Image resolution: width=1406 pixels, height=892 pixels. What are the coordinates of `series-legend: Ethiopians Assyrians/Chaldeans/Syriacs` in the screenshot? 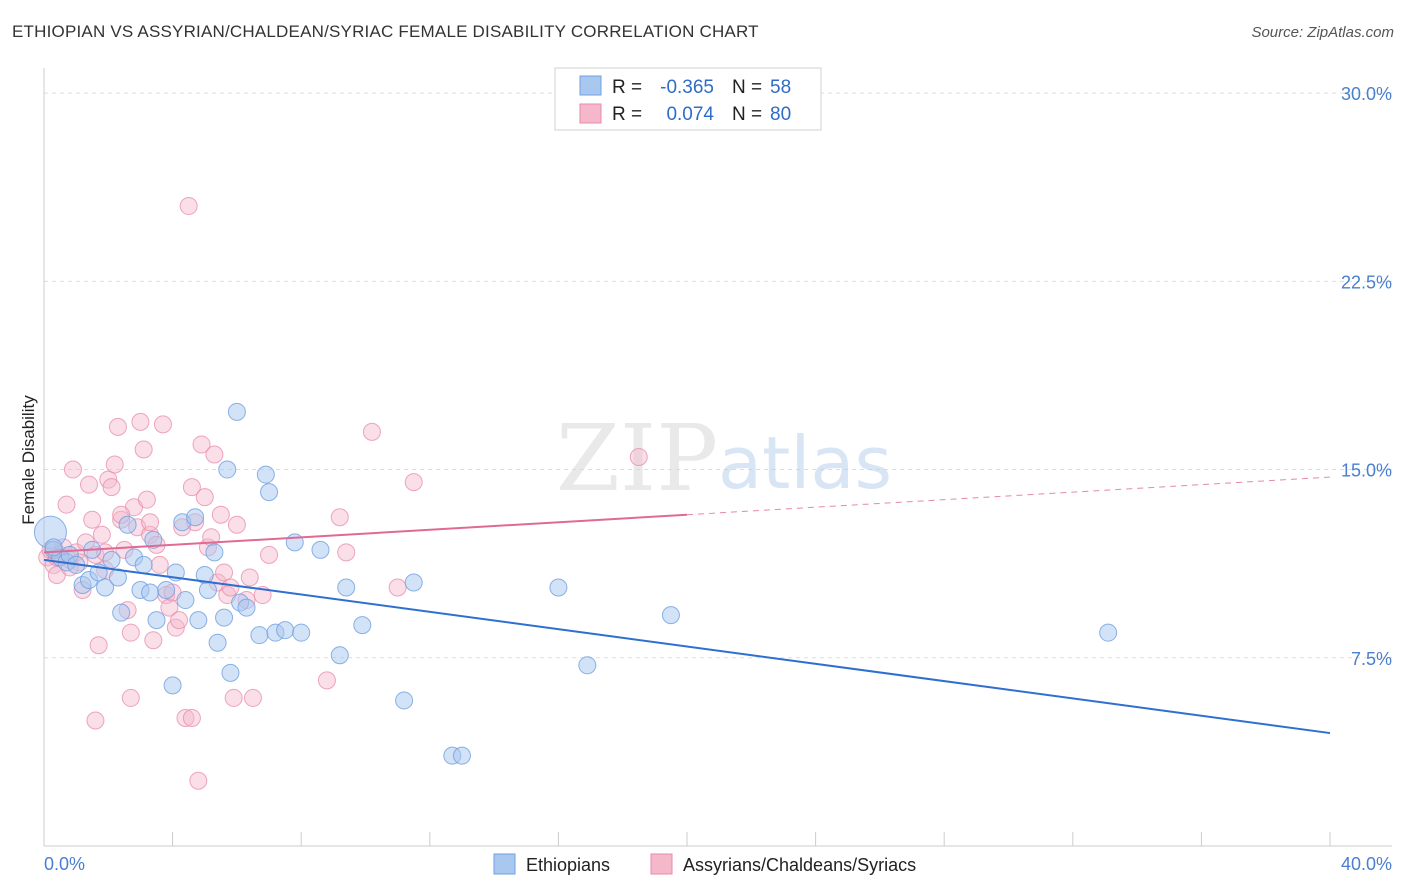 It's located at (704, 864).